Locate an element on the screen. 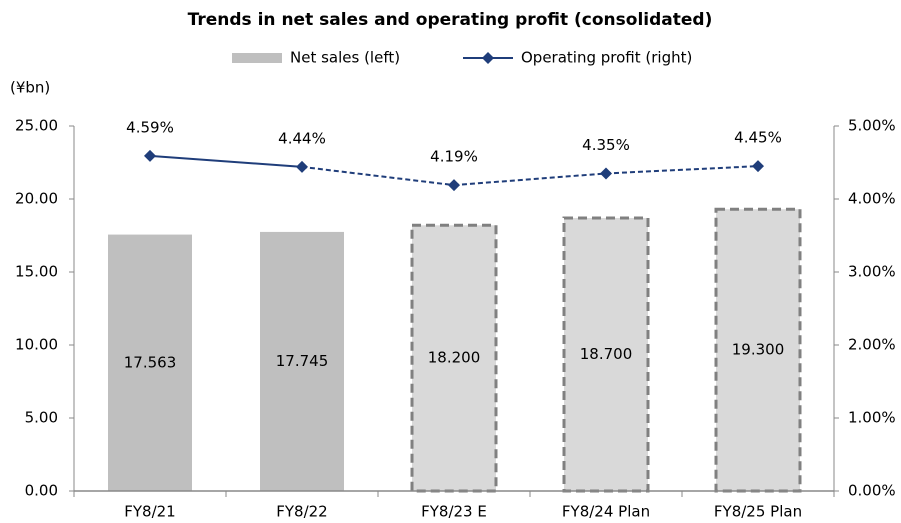  y2-tick-label: 4.00% is located at coordinates (872, 199).